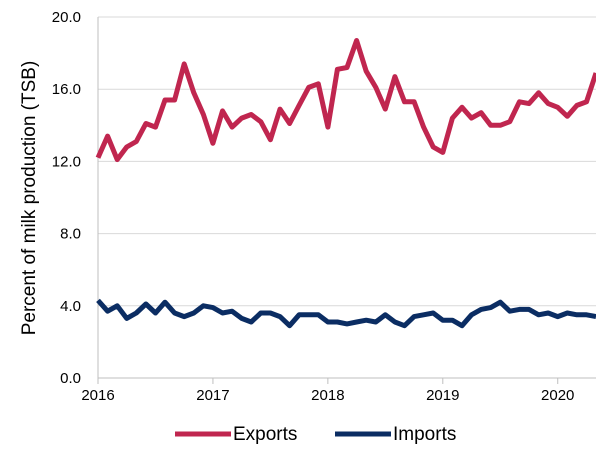  I want to click on series-line-imports, so click(346, 313).